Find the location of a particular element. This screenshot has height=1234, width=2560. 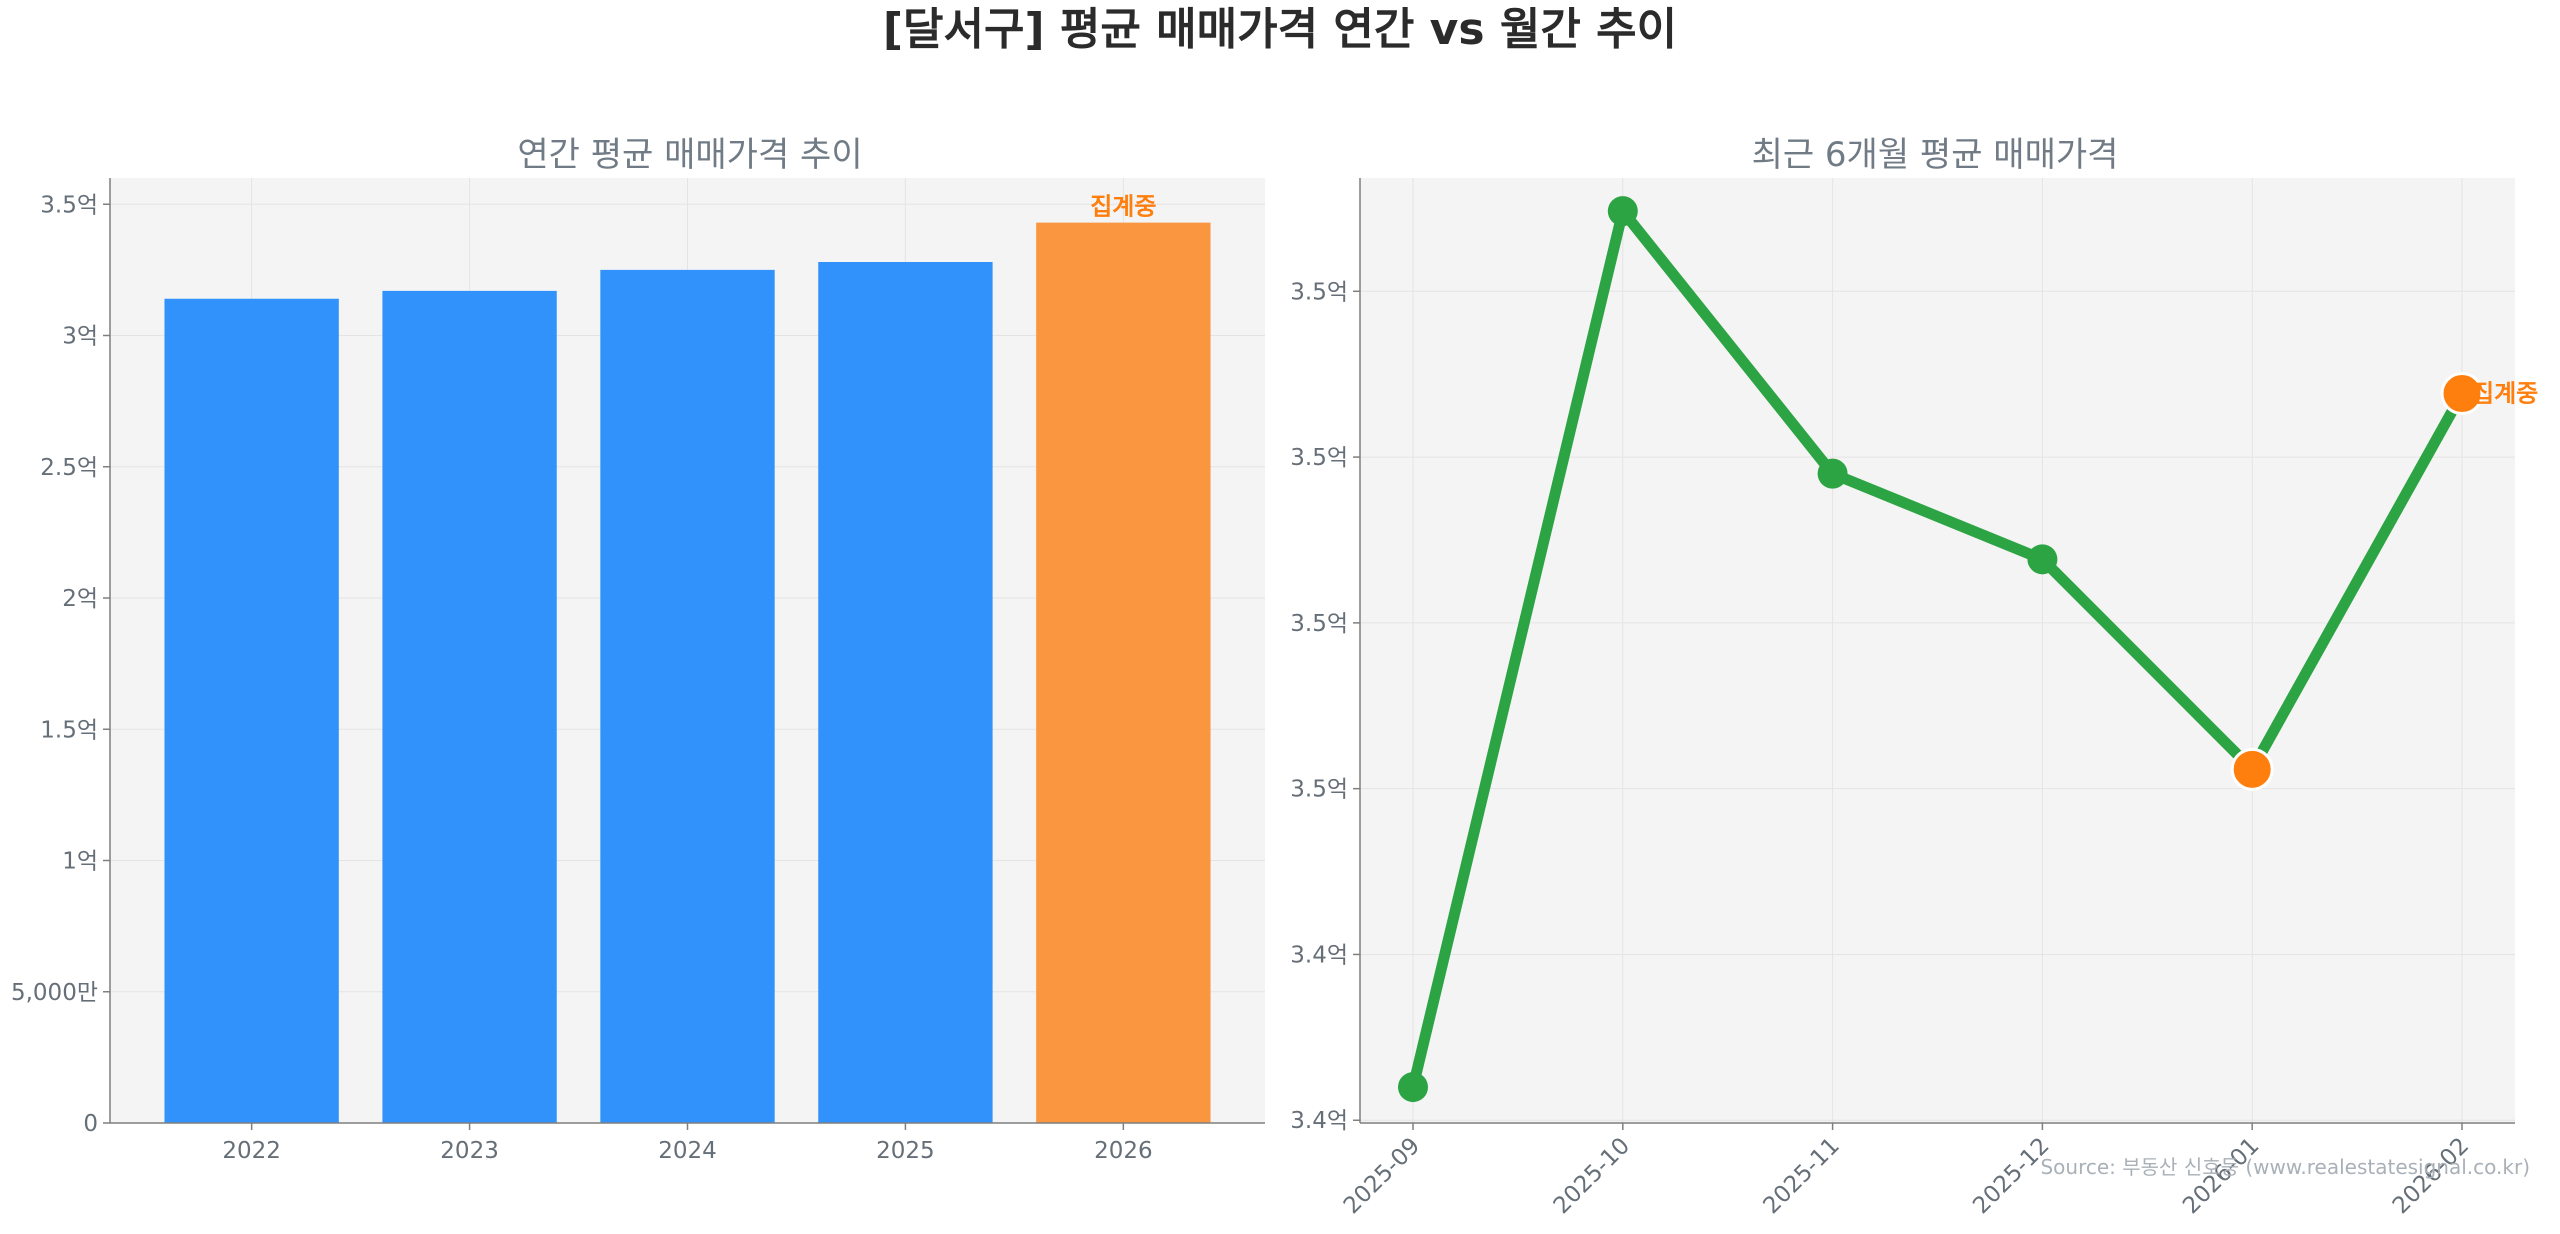

bar-xtick-label: 2026 is located at coordinates (1123, 1151).